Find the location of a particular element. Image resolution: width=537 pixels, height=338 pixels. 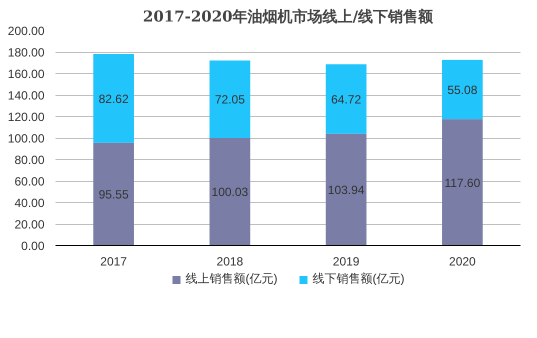

text: 103.94 is located at coordinates (346, 190).